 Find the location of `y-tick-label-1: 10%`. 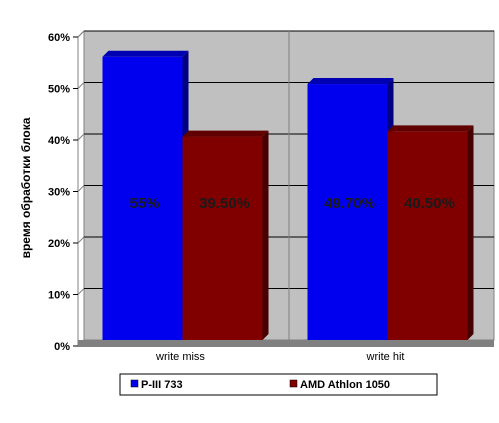

y-tick-label-1: 10% is located at coordinates (59, 296).